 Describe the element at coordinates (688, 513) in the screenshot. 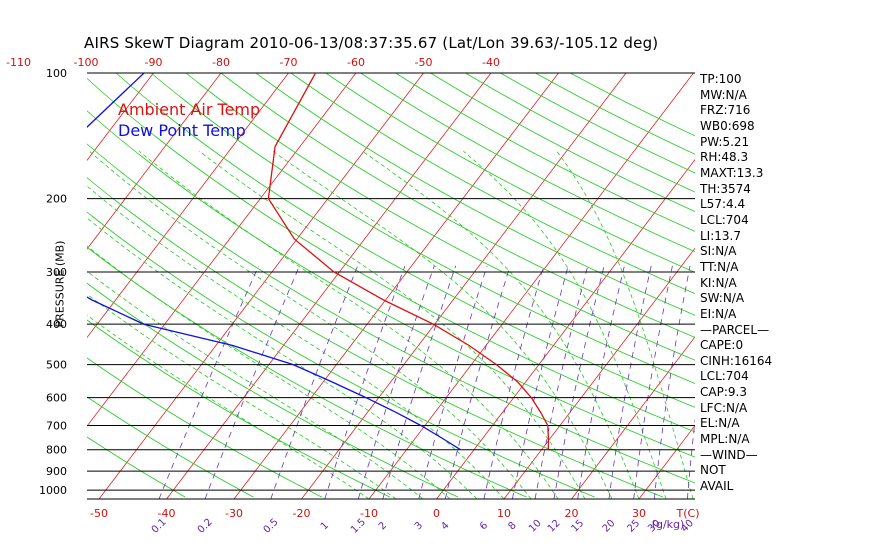

I see `bottom-unit-label: T(C)` at that location.